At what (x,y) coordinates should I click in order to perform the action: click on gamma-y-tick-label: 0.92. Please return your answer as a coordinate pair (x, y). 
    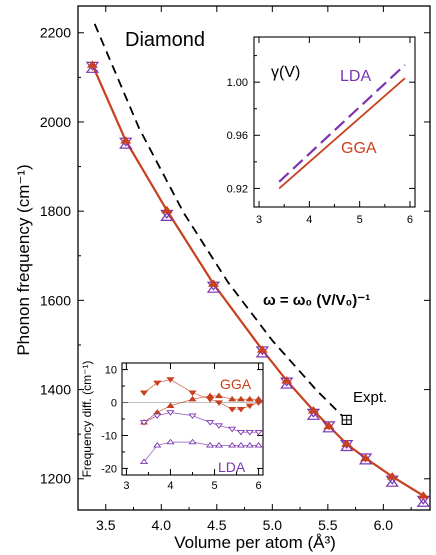
    Looking at the image, I should click on (237, 189).